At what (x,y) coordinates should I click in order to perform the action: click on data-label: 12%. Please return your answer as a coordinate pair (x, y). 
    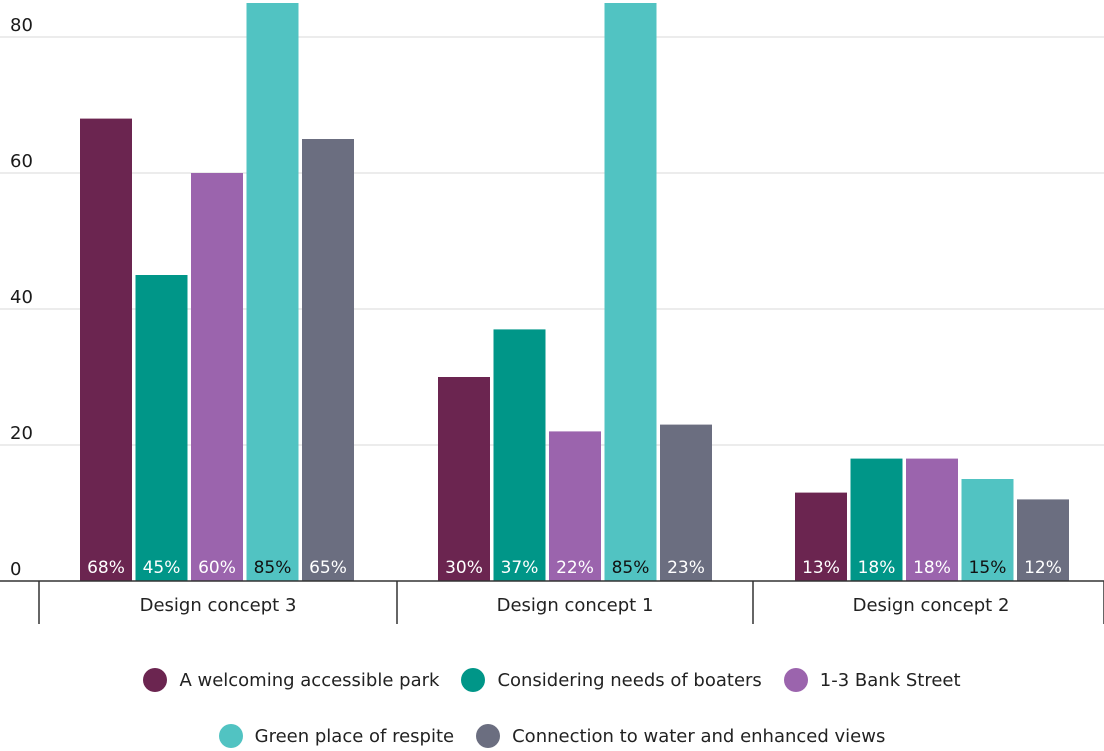
    Looking at the image, I should click on (1043, 568).